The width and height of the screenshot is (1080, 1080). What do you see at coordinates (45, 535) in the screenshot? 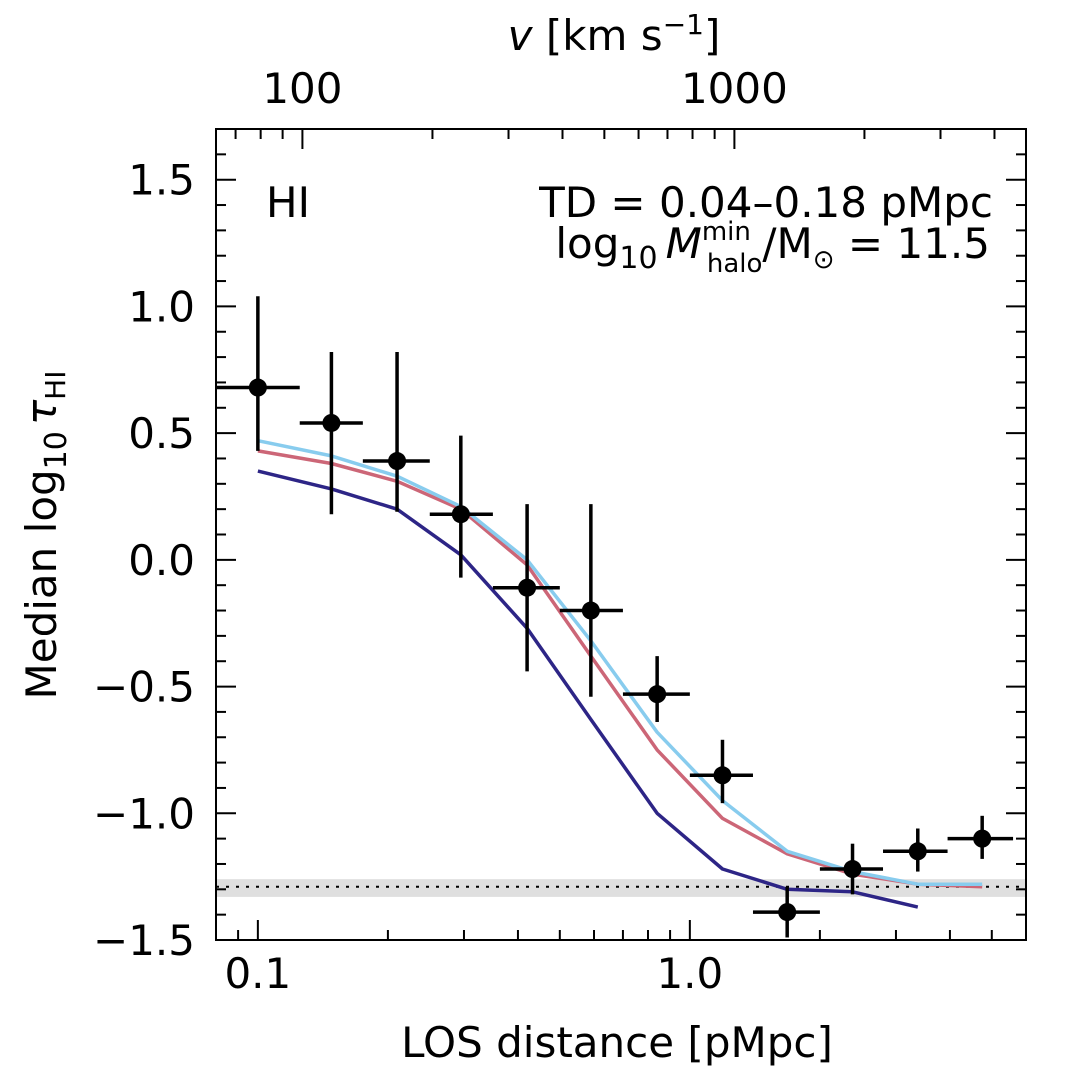
I see `y-axis-label: Median log10τHI` at bounding box center [45, 535].